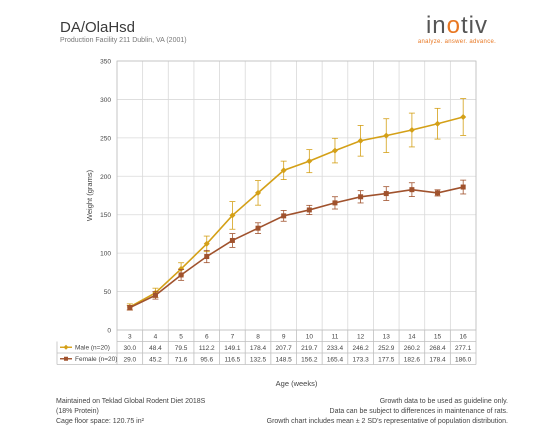 The image size is (550, 441). Describe the element at coordinates (310, 336) in the screenshot. I see `x-tick-label: 10` at that location.